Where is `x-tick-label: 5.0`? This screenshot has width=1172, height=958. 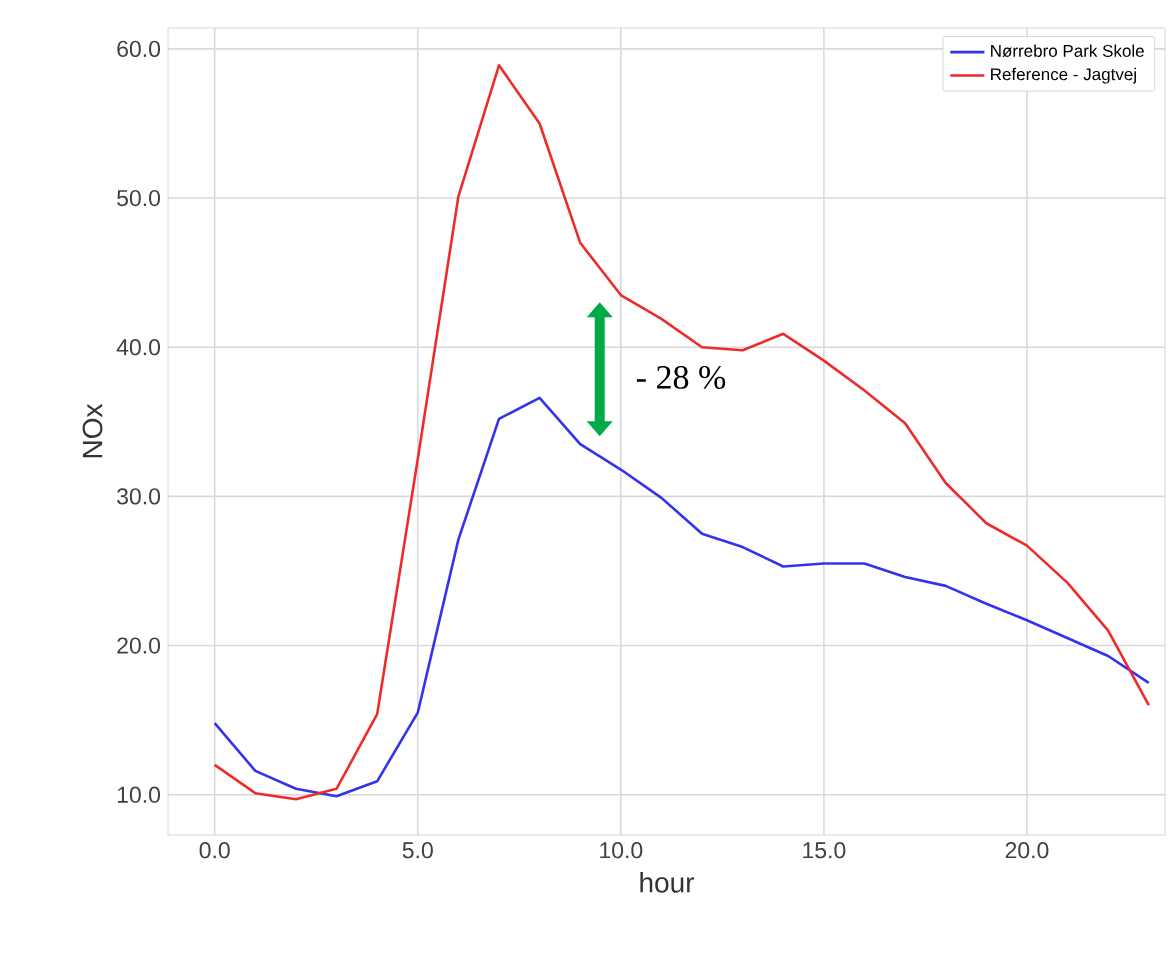
x-tick-label: 5.0 is located at coordinates (417, 850).